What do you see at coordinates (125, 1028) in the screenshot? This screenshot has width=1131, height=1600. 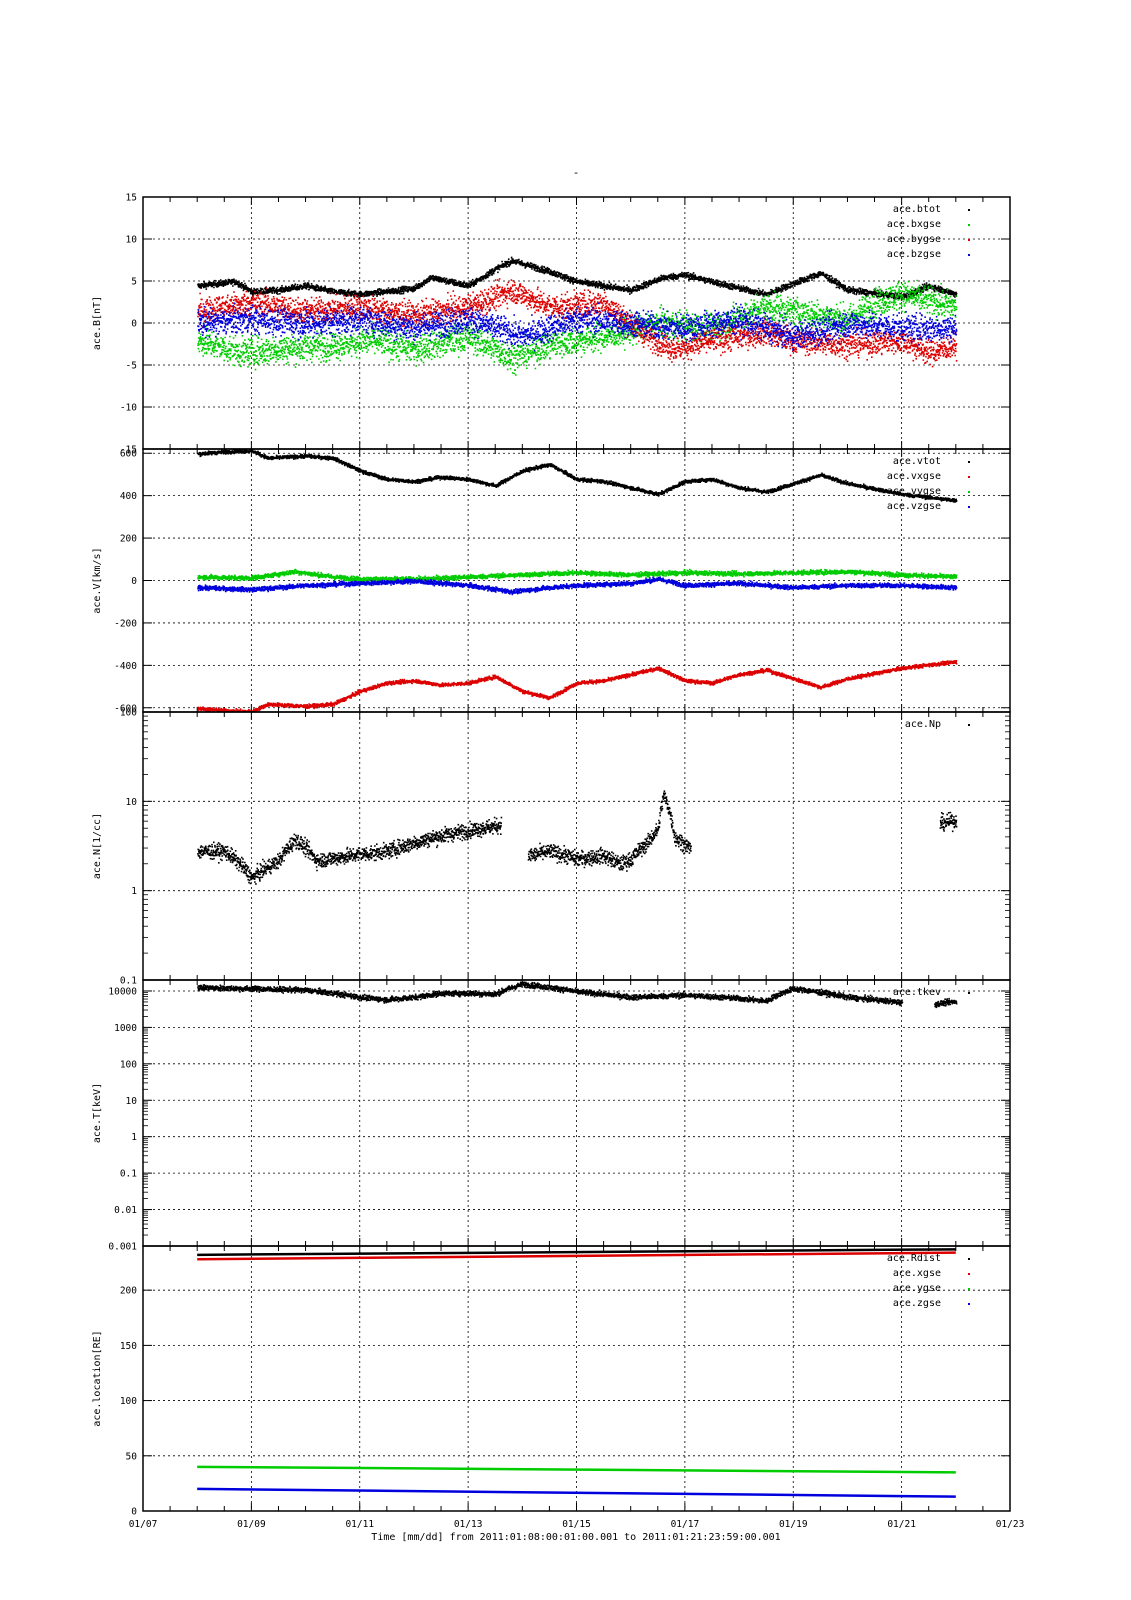 I see `y-tick-label: 1000` at bounding box center [125, 1028].